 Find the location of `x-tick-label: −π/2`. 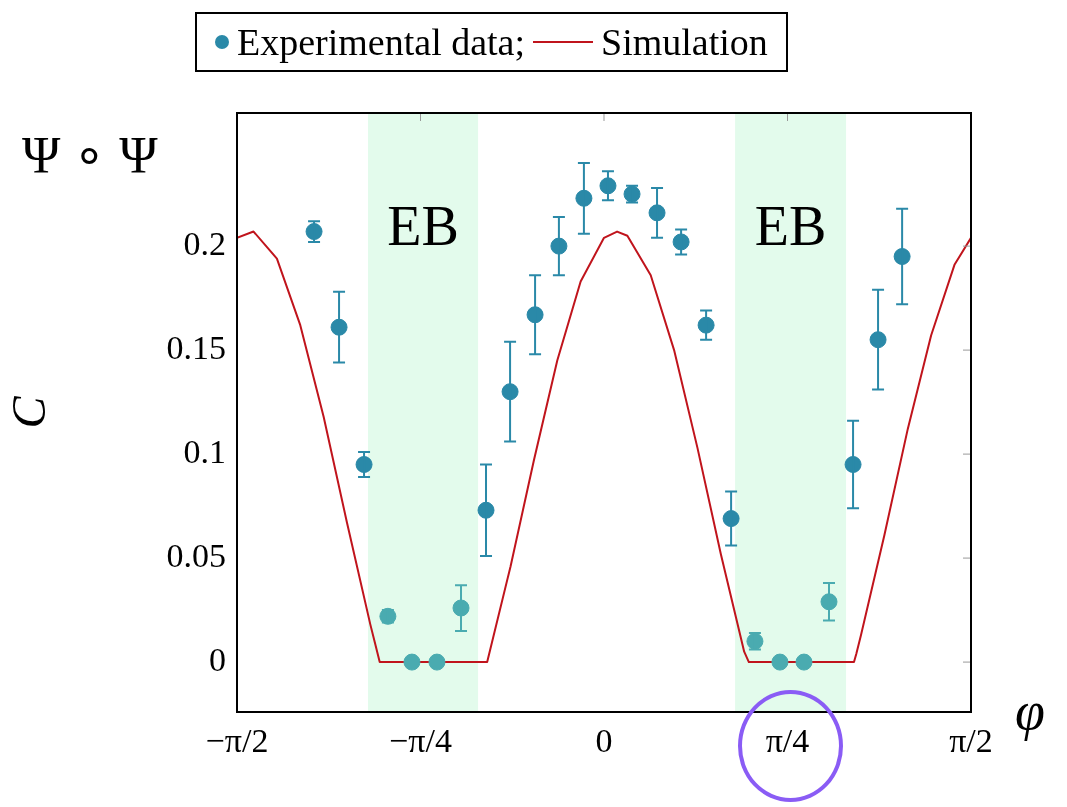

x-tick-label: −π/2 is located at coordinates (237, 741).